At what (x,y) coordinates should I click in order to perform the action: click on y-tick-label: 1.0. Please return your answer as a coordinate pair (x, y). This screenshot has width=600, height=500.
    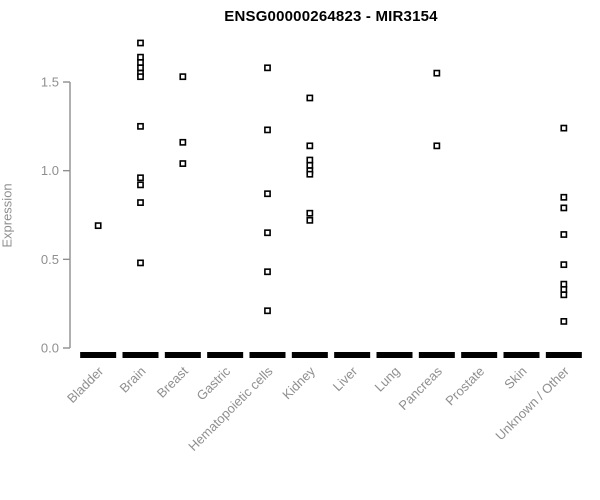
    Looking at the image, I should click on (50, 170).